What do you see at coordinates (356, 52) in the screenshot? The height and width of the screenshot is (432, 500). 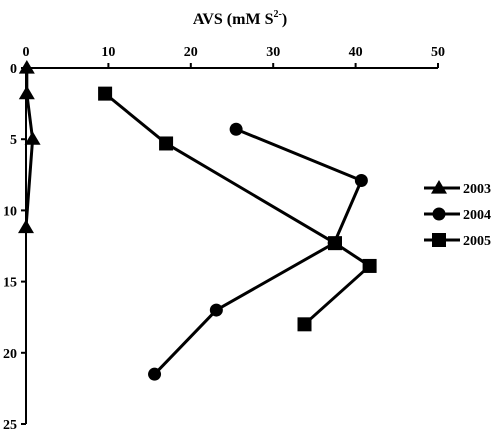 I see `x-tick-label: 40` at bounding box center [356, 52].